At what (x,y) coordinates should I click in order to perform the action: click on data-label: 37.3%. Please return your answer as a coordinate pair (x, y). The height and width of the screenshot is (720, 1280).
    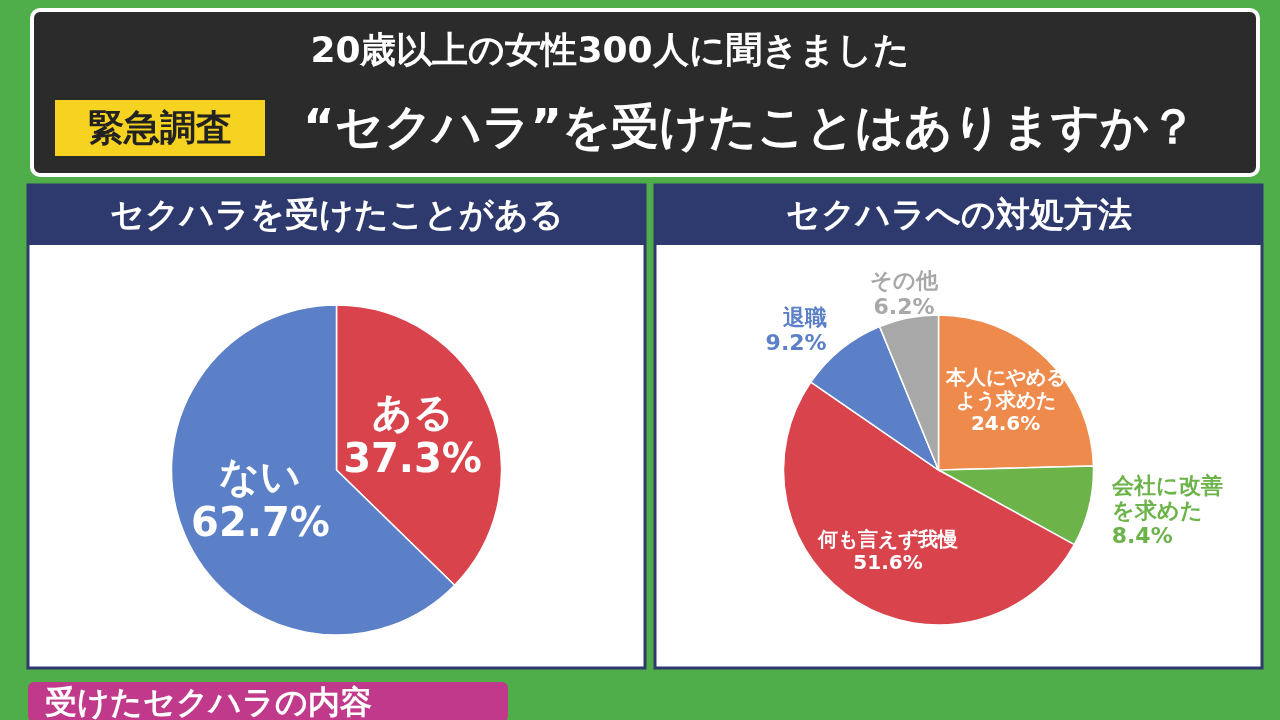
    Looking at the image, I should click on (412, 457).